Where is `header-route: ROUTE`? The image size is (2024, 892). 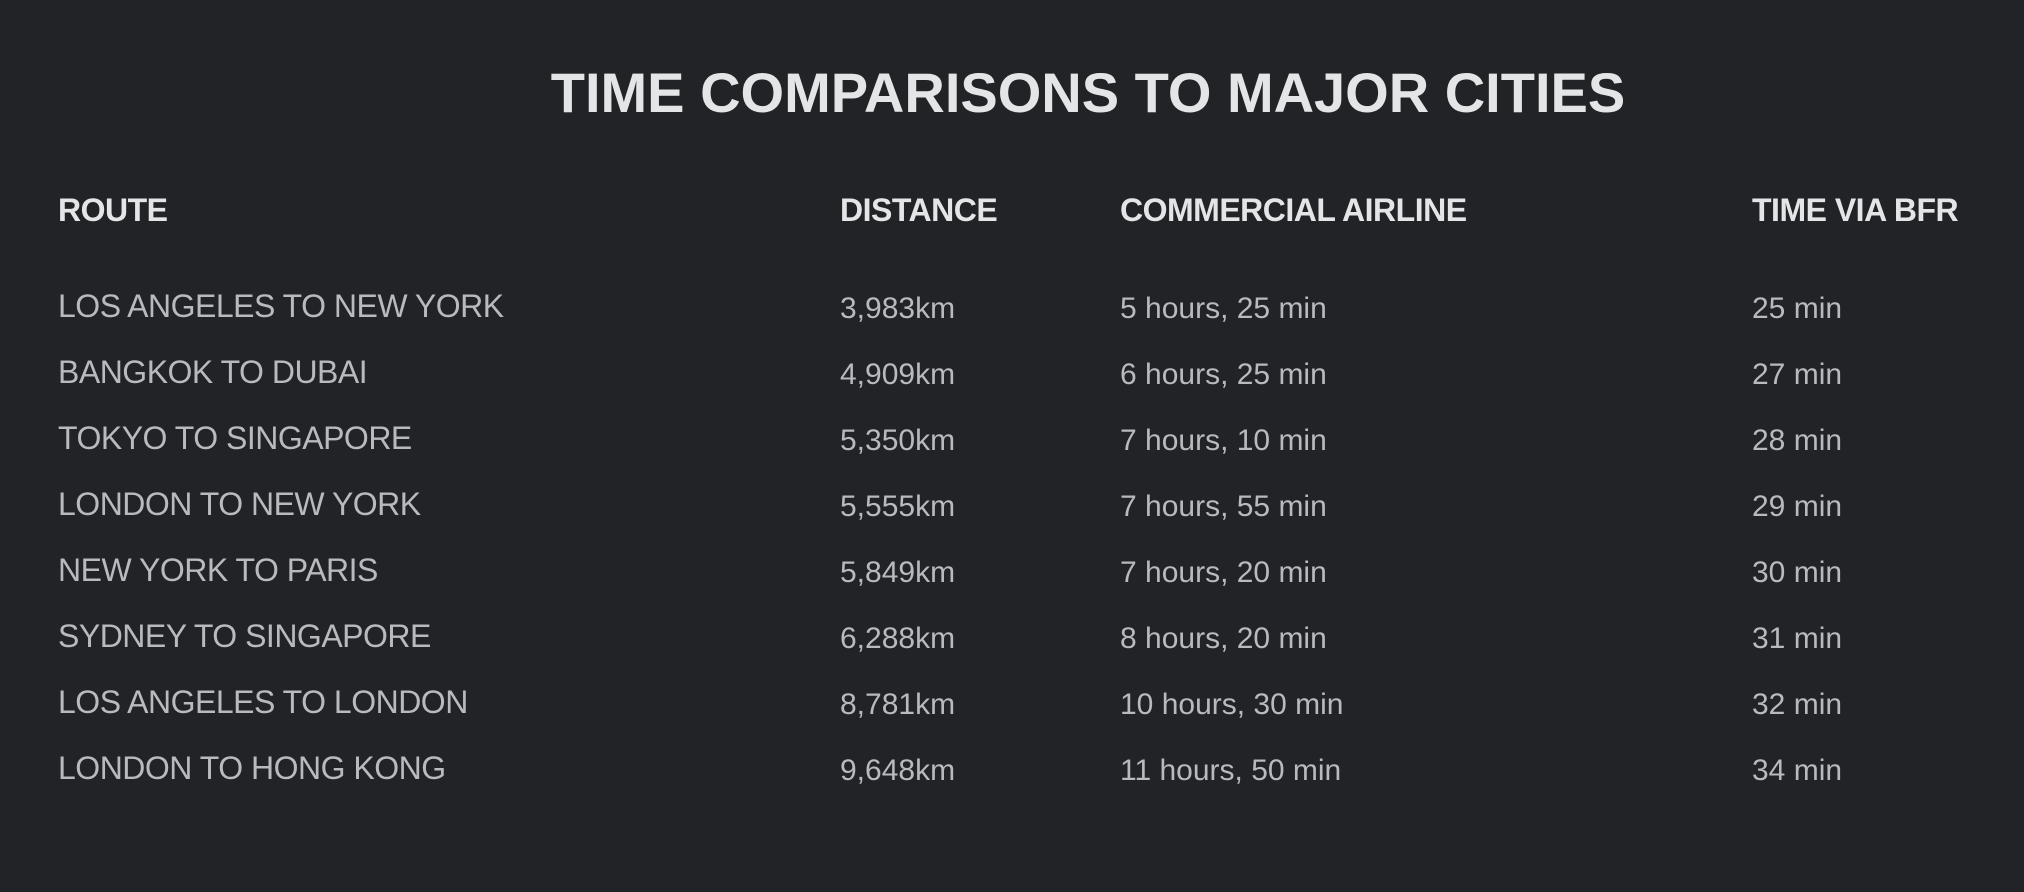 header-route: ROUTE is located at coordinates (113, 210).